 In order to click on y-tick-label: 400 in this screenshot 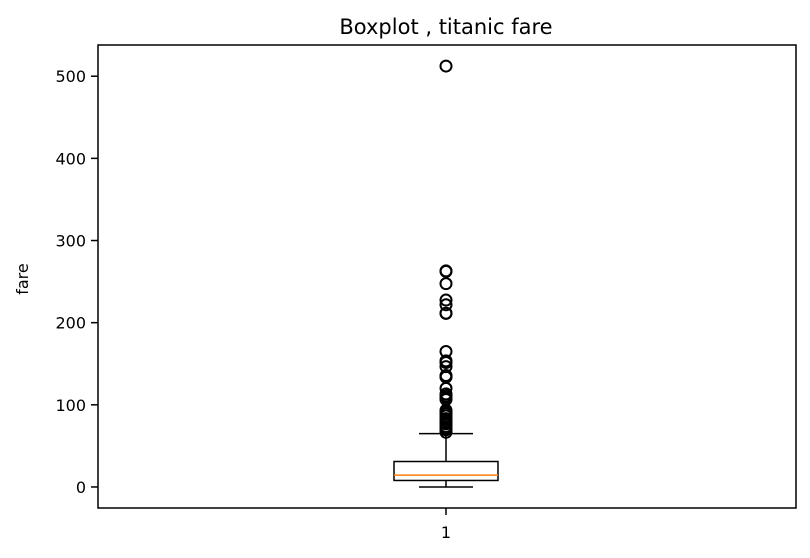, I will do `click(70, 158)`.